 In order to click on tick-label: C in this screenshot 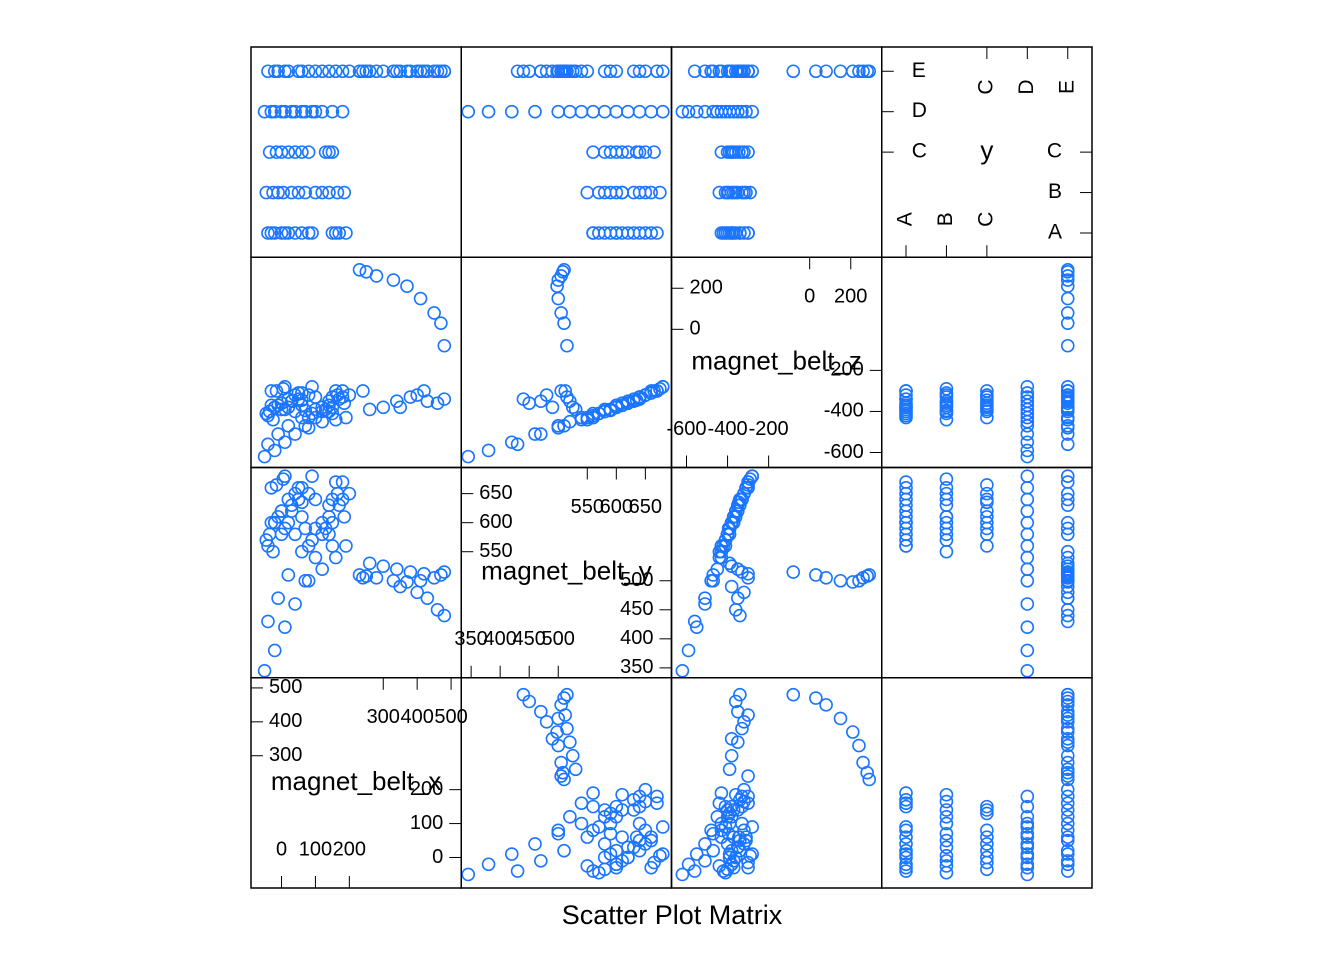, I will do `click(985, 219)`.